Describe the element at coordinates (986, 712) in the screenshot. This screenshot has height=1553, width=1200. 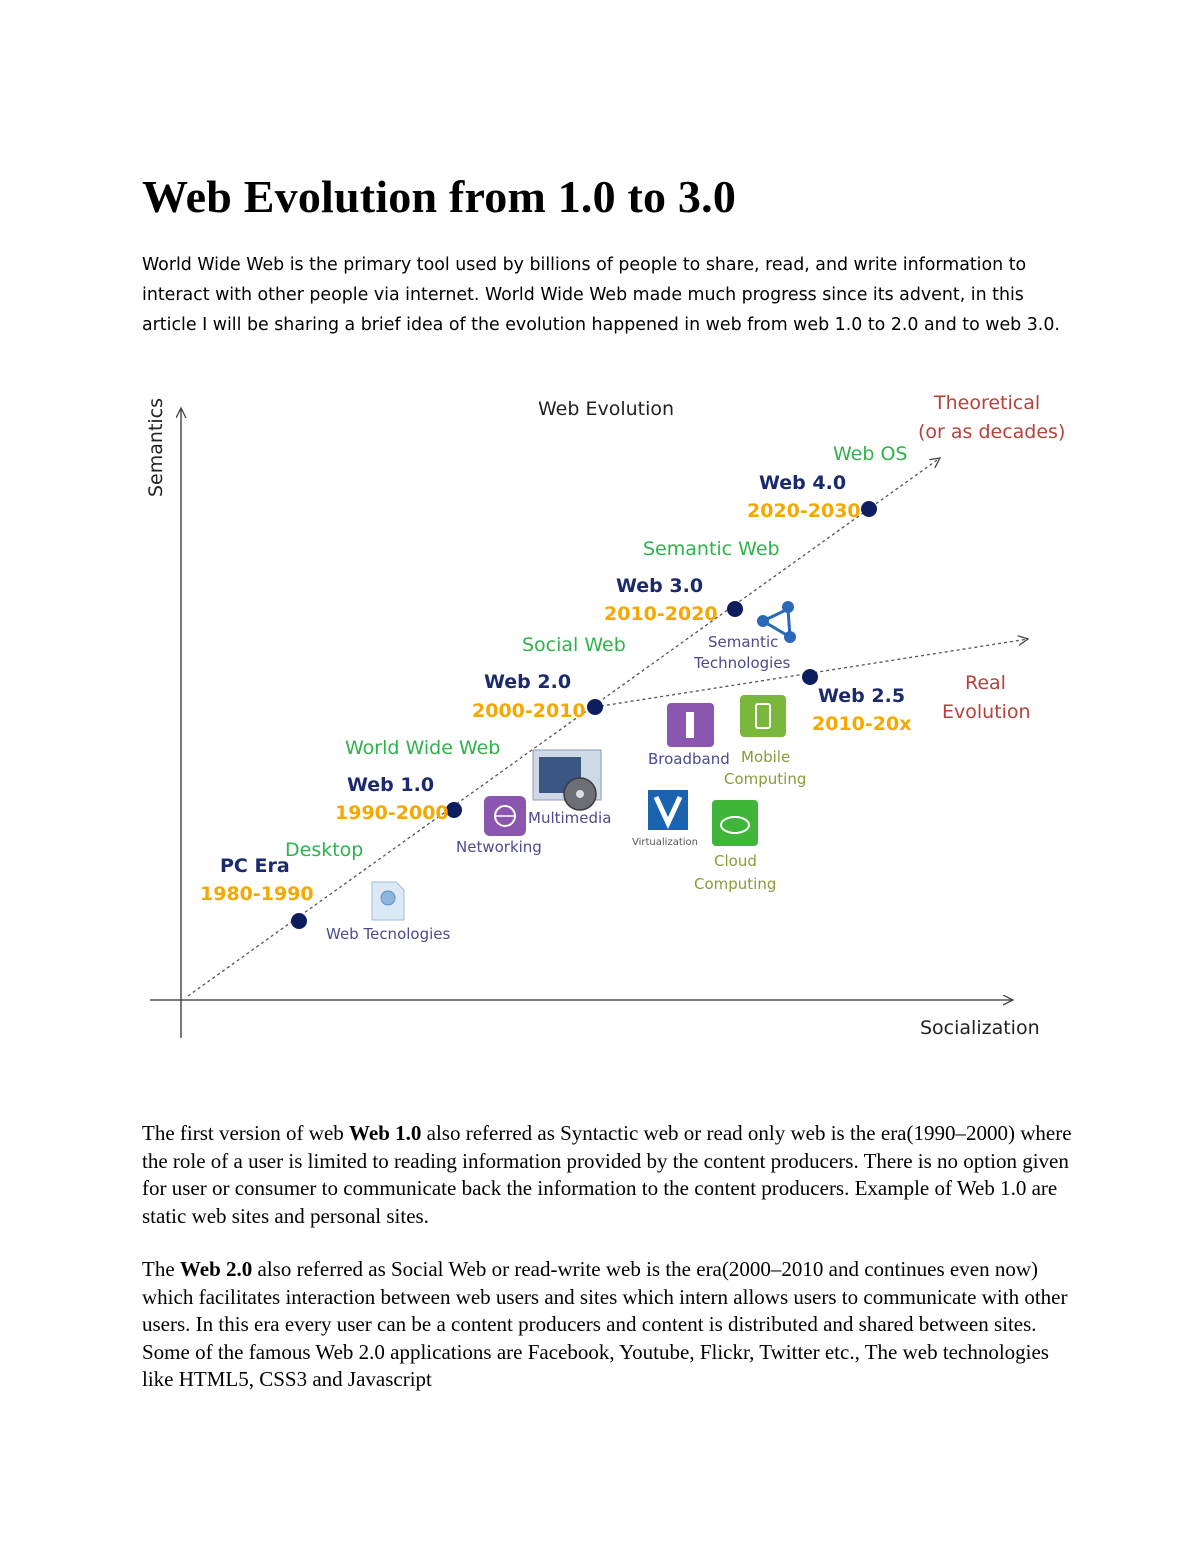
I see `real-sub-label: Evolution` at that location.